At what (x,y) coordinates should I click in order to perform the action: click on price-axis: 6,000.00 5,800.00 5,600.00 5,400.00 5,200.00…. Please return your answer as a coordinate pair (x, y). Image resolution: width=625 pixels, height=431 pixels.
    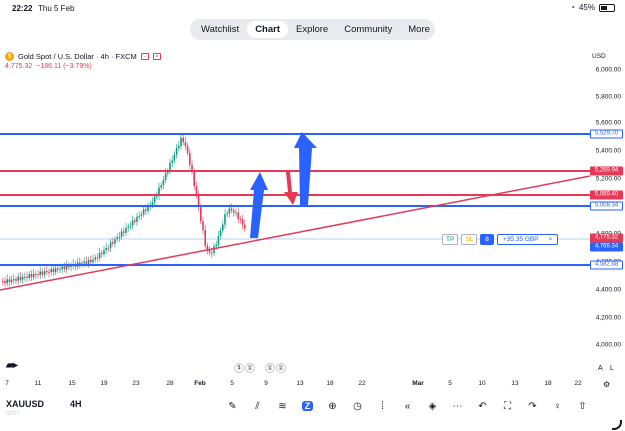
    Looking at the image, I should click on (608, 220).